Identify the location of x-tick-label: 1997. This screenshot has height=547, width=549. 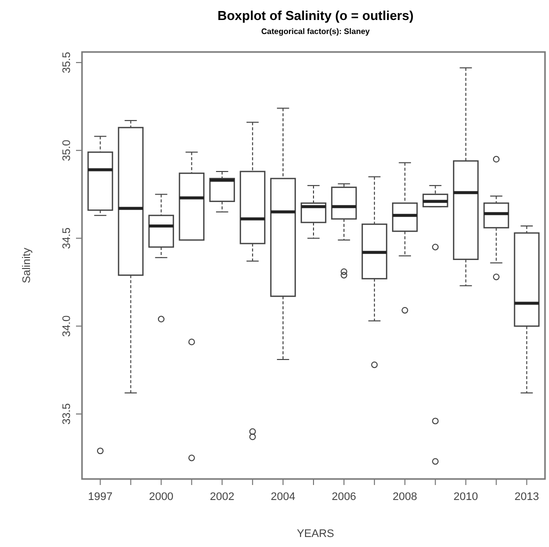
(100, 497).